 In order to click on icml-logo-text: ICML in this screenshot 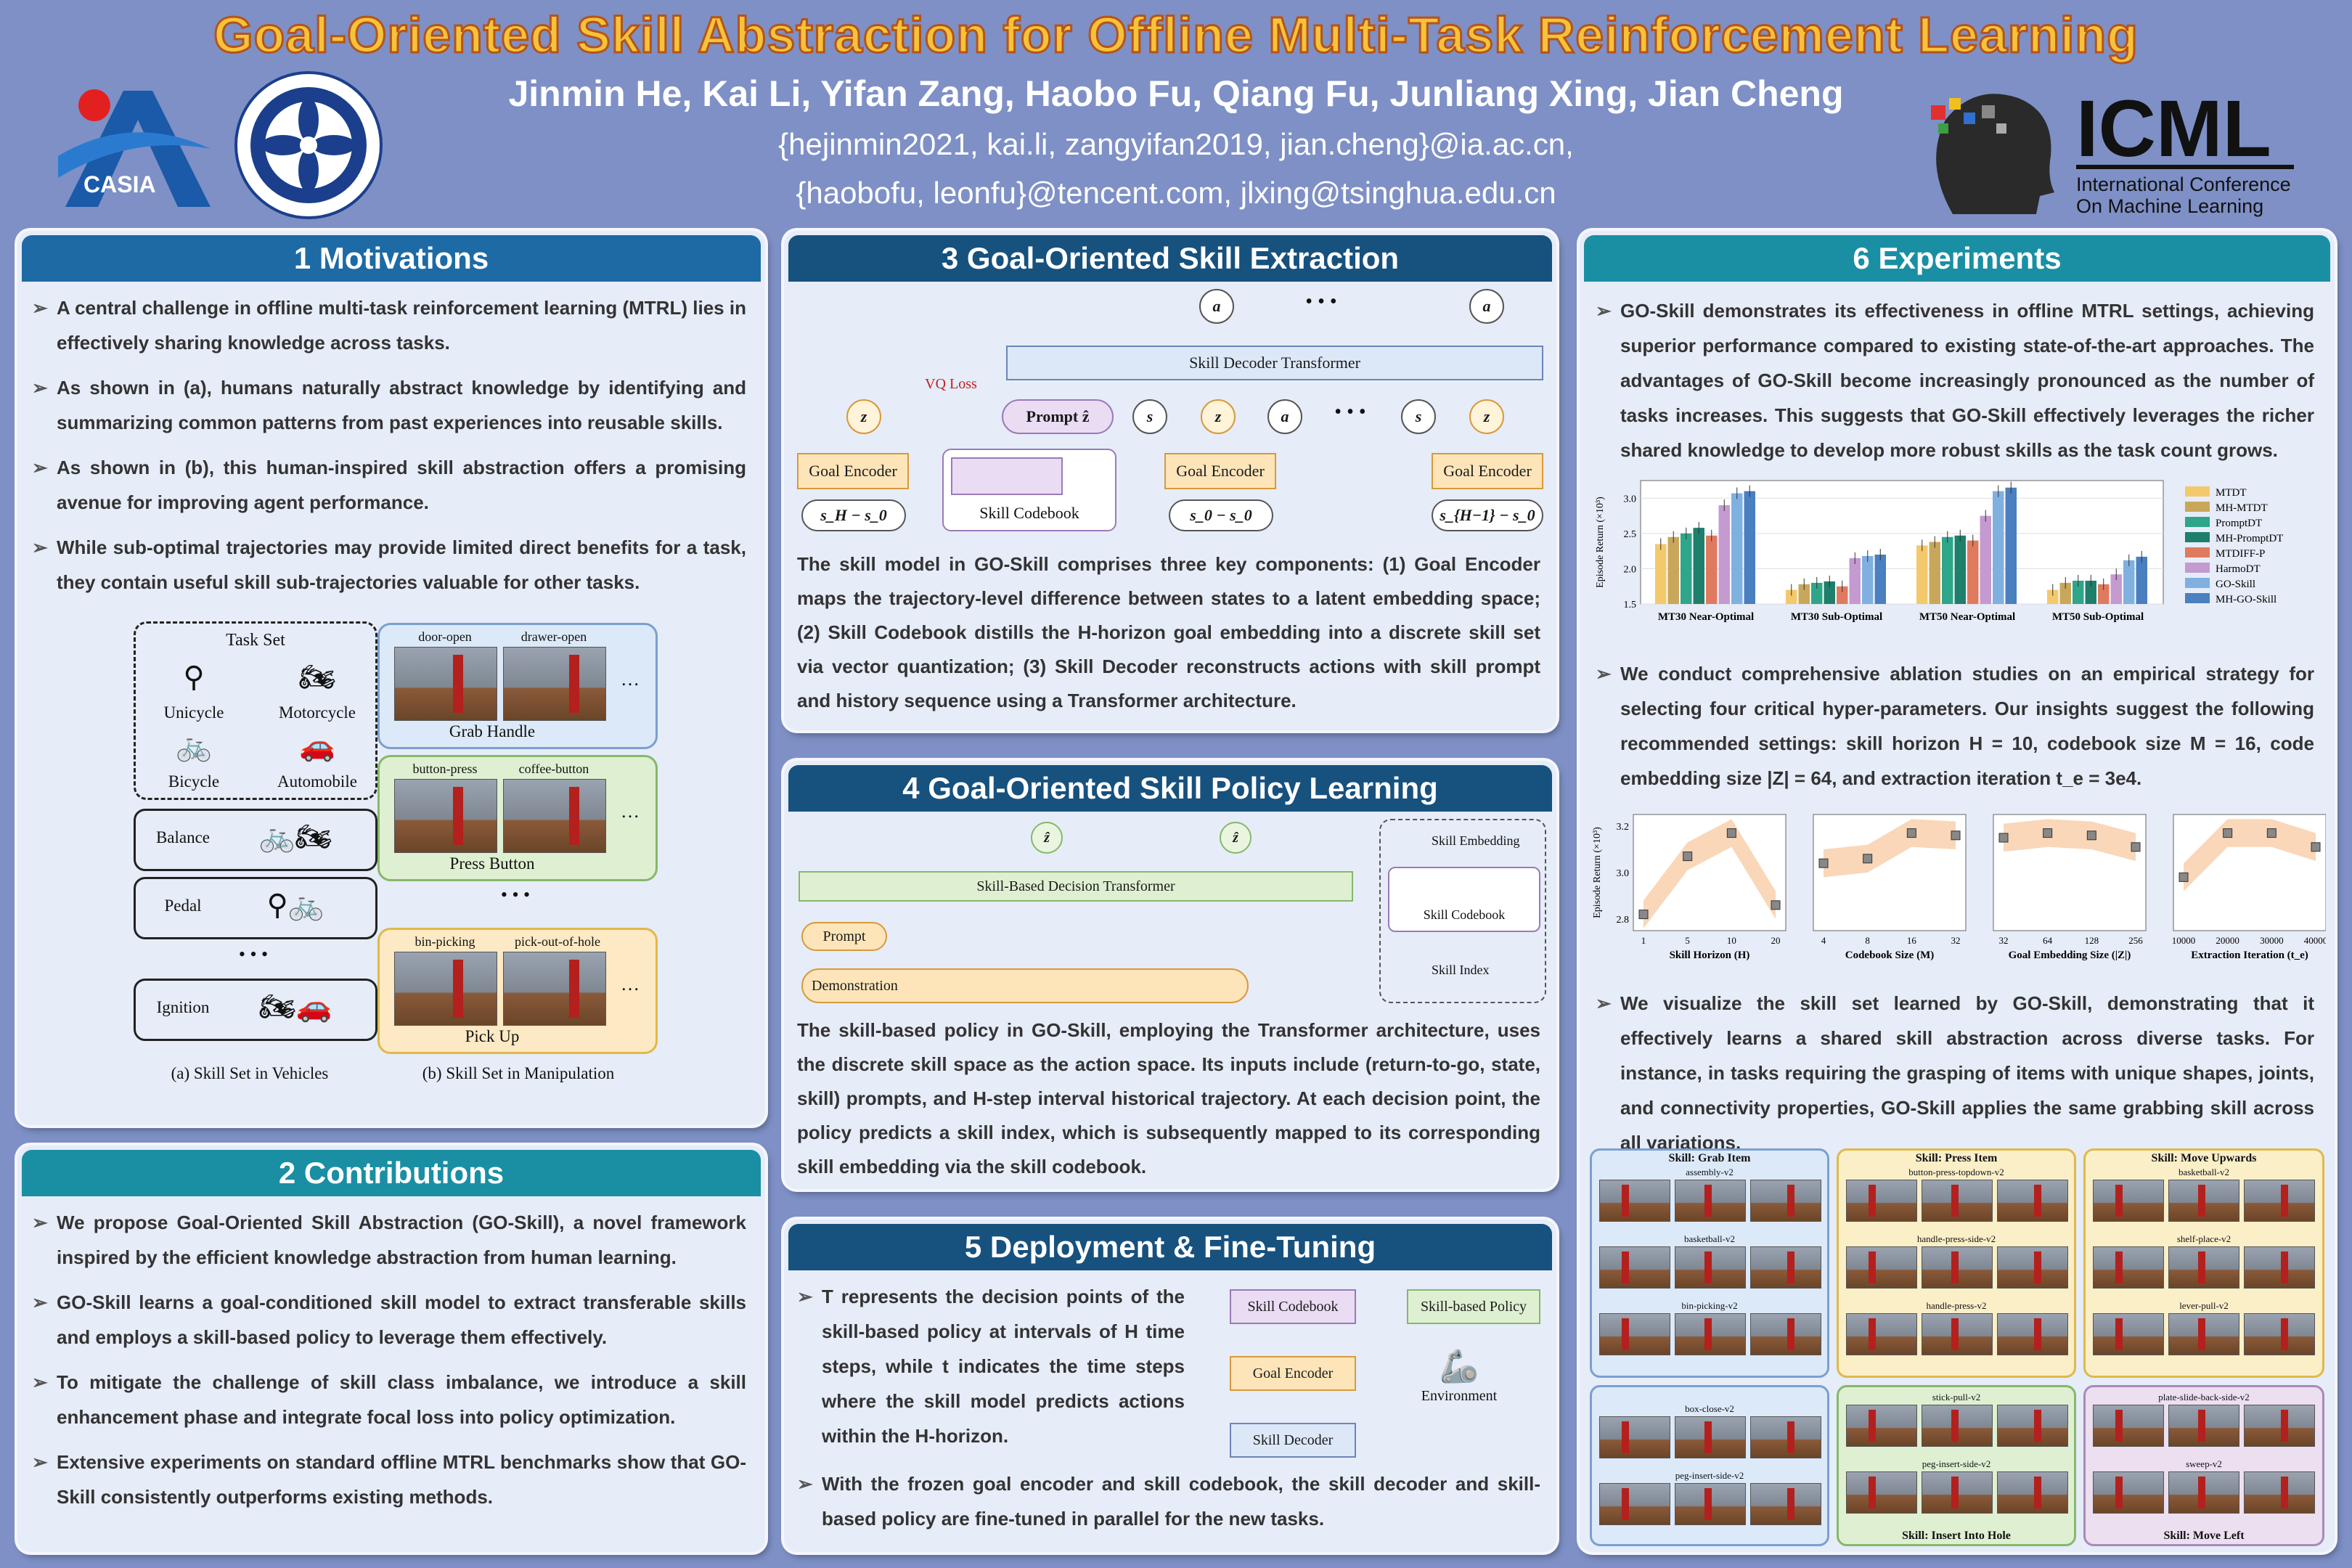, I will do `click(2174, 129)`.